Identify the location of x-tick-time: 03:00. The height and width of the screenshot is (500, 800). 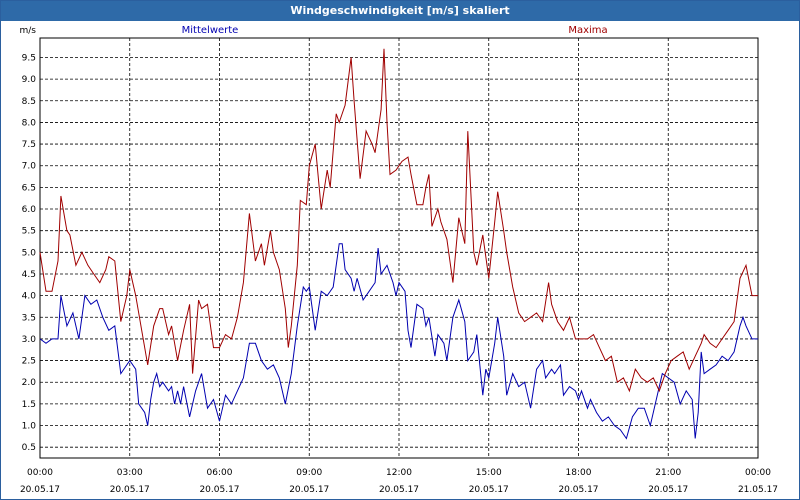
(130, 473).